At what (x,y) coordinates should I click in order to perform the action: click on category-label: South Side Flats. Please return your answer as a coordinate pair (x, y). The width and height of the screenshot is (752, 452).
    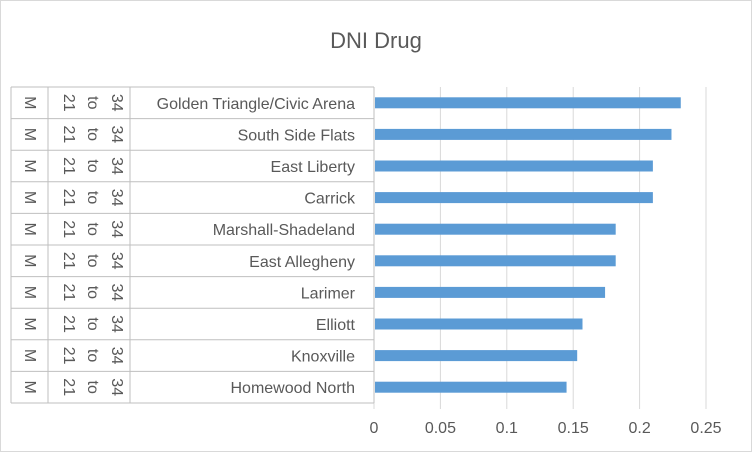
    Looking at the image, I should click on (296, 135).